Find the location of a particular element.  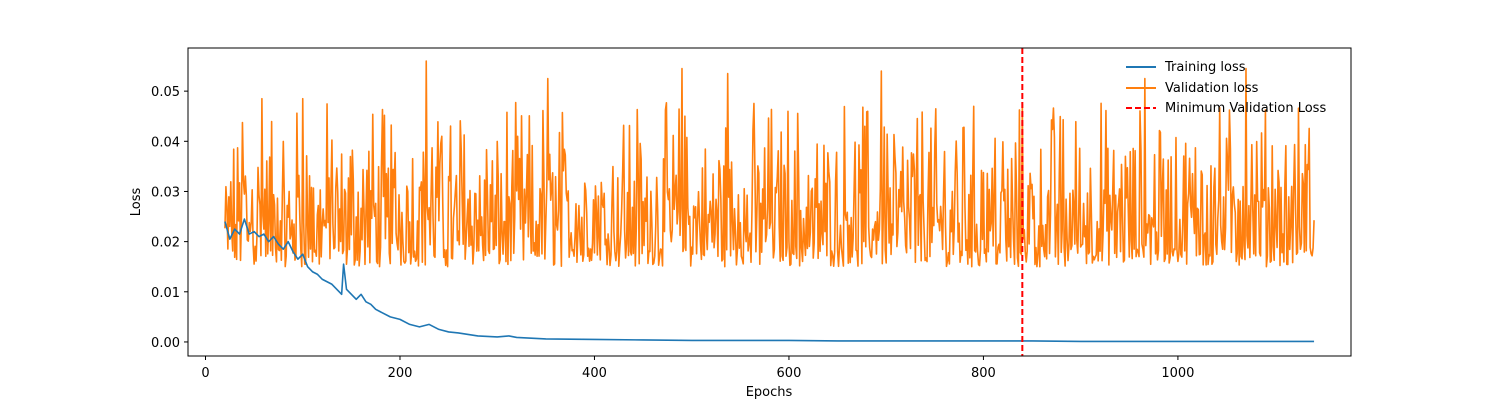

legend-training-label: Training loss is located at coordinates (1205, 67).